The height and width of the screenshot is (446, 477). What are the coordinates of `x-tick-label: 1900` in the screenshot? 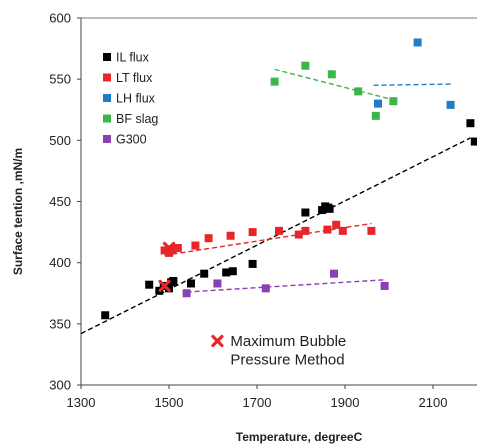 It's located at (345, 402).